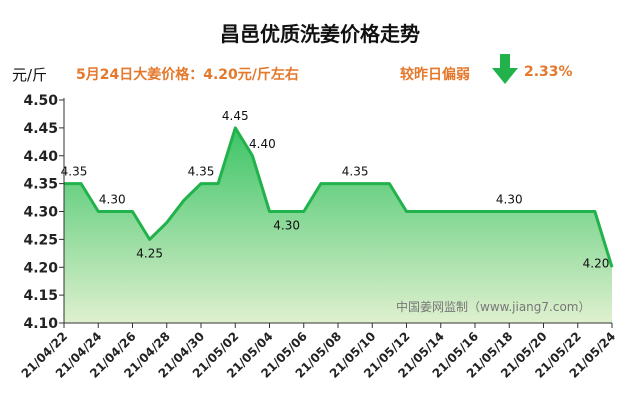  What do you see at coordinates (435, 75) in the screenshot?
I see `change-label: 较昨日偏弱` at bounding box center [435, 75].